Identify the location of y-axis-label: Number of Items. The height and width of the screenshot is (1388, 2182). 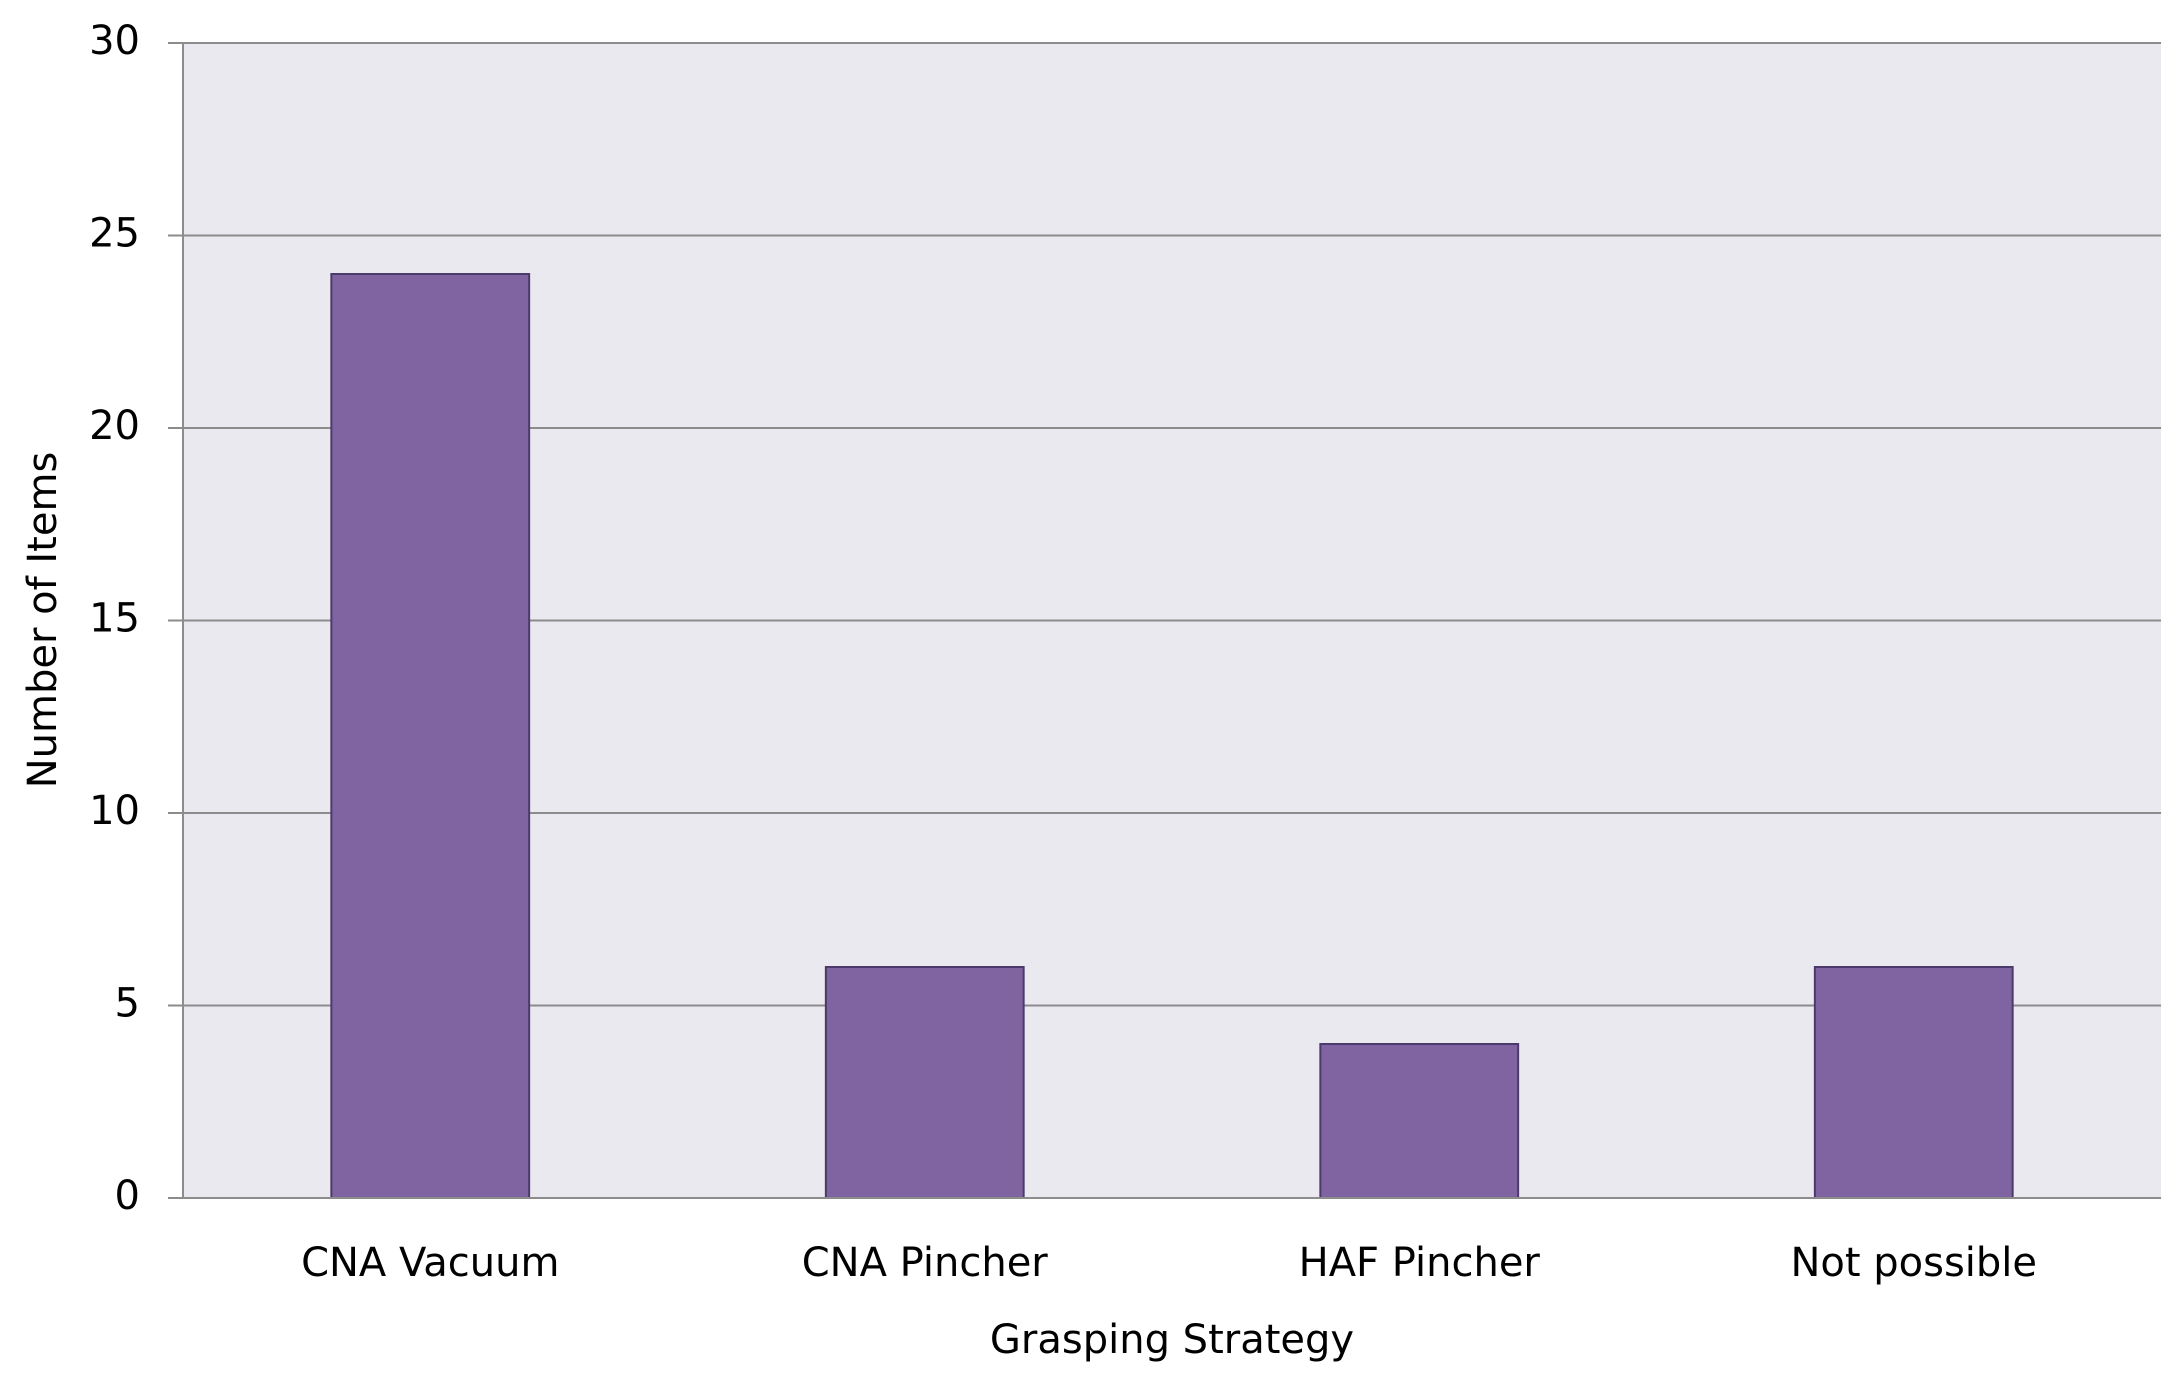
(43, 620).